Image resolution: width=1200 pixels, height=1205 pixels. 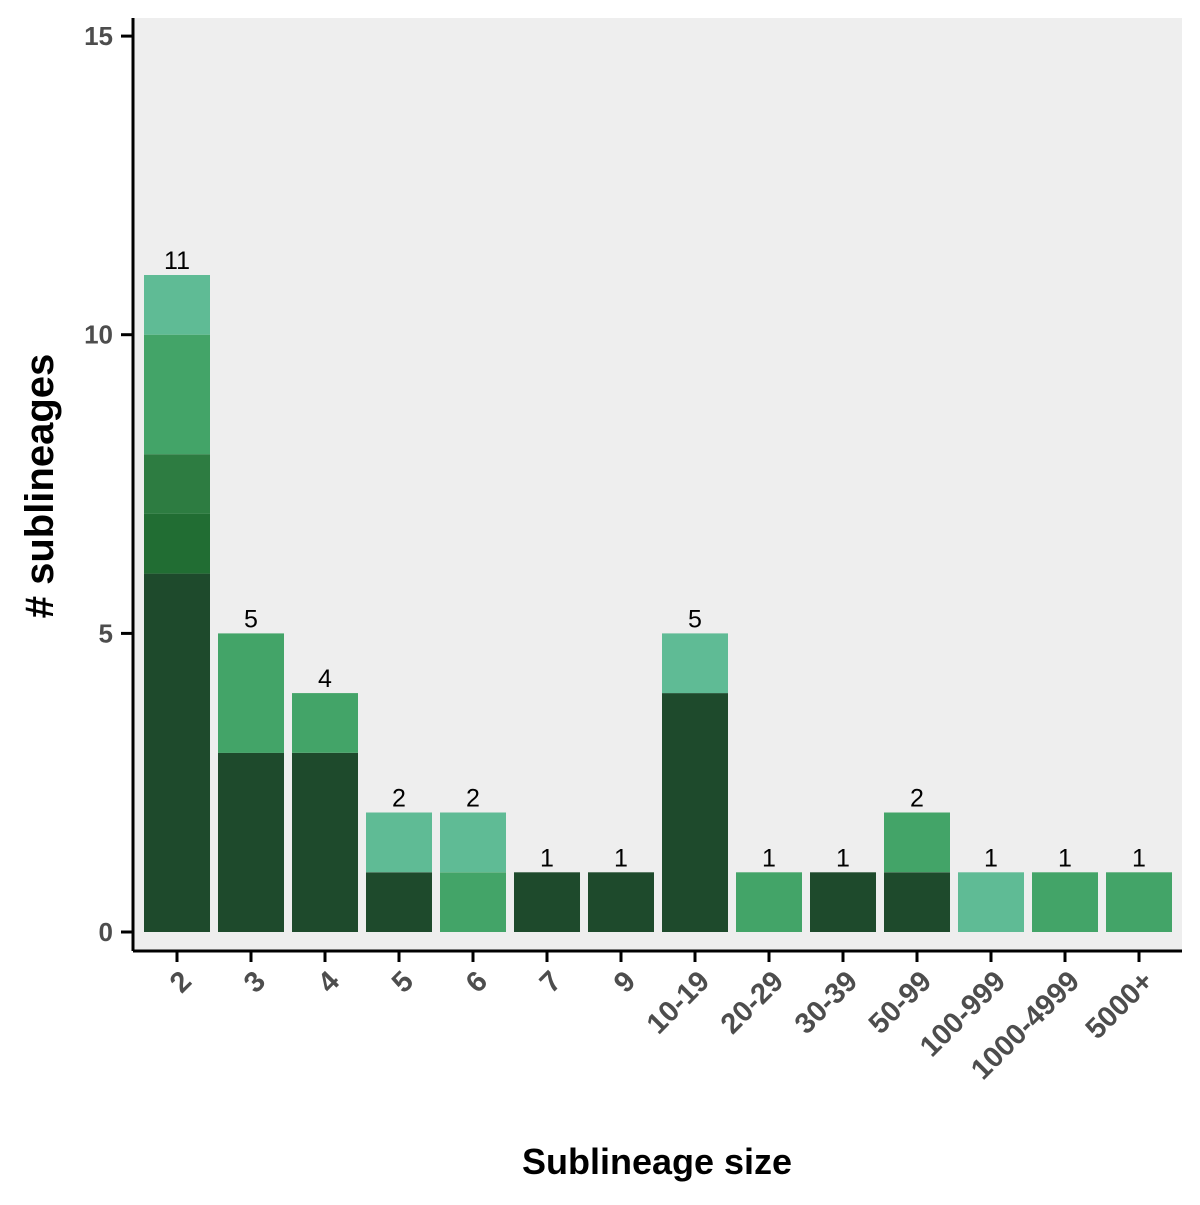 I want to click on bar-segment-50-99-s0, so click(x=917, y=902).